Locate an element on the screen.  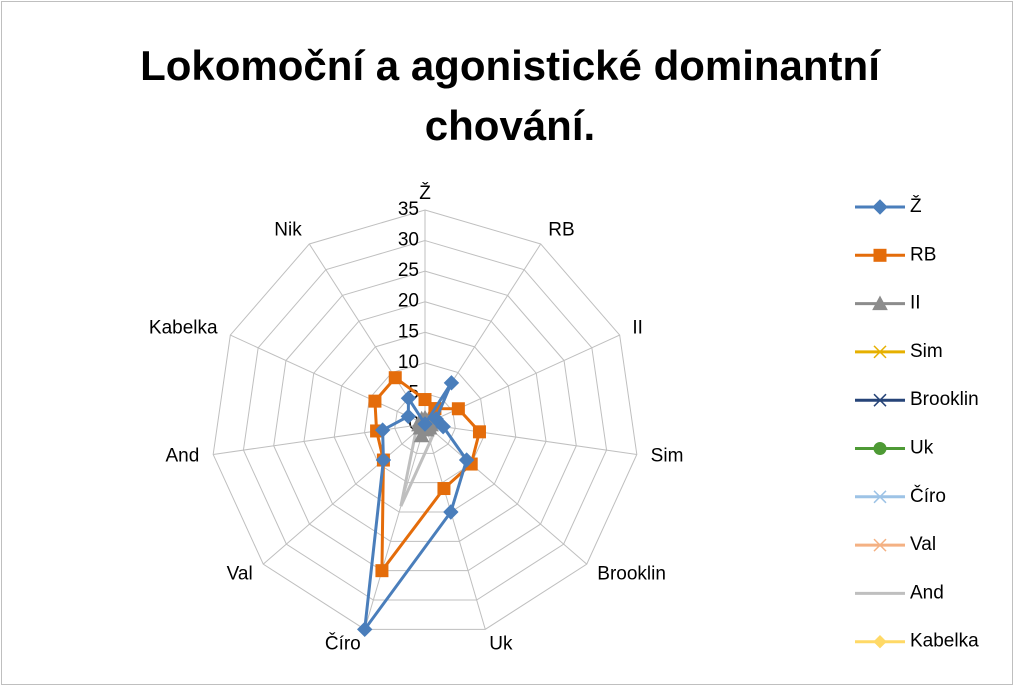
y-tick-label: 15 is located at coordinates (408, 331).